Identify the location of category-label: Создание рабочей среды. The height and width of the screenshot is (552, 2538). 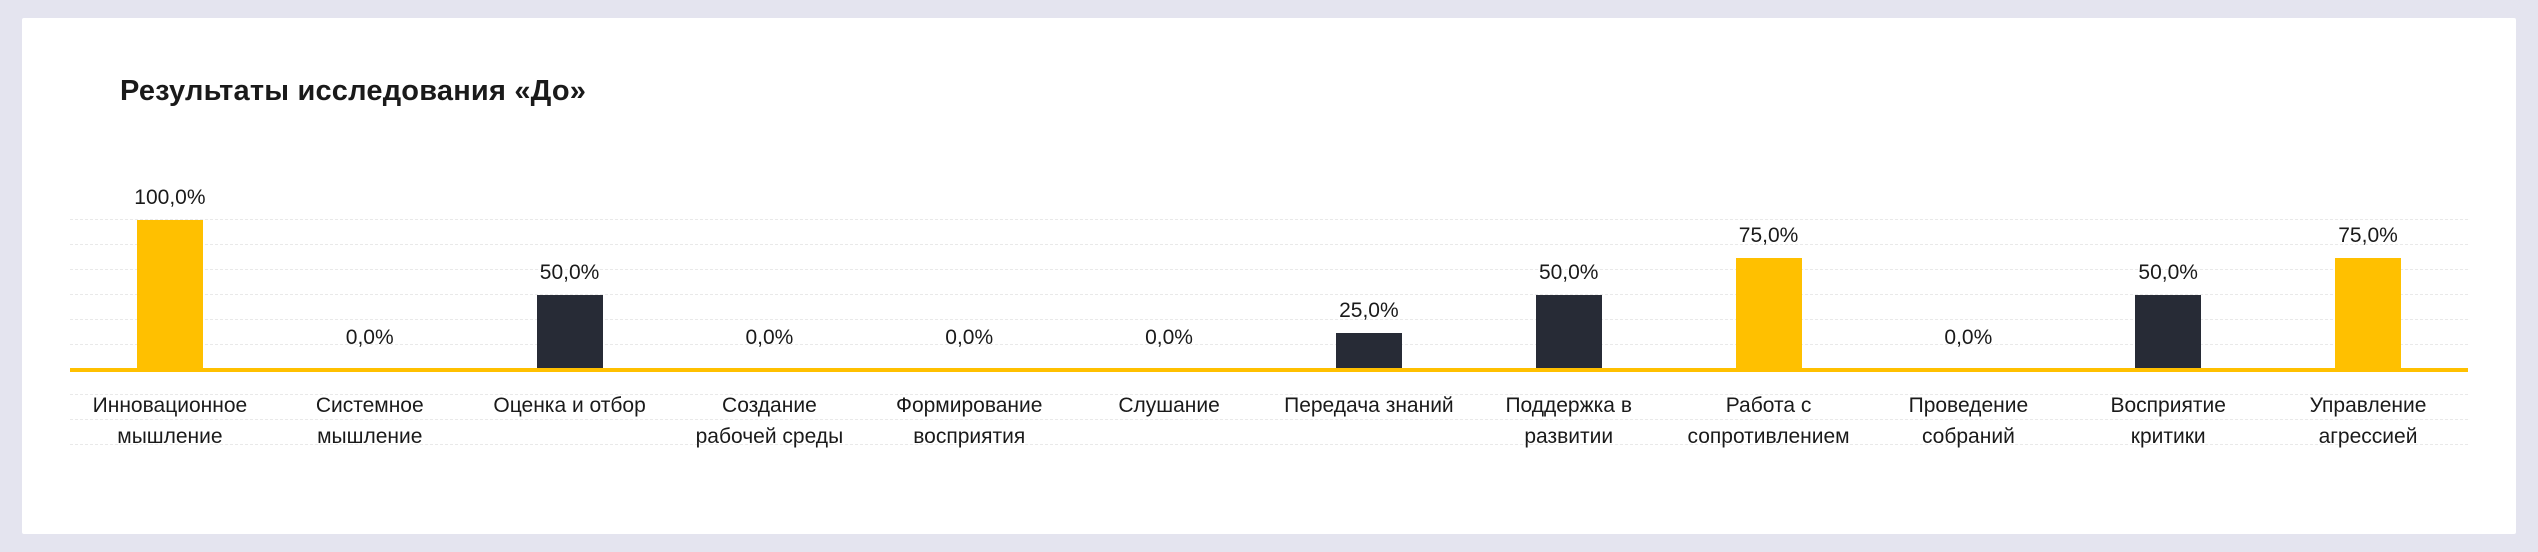
(769, 421).